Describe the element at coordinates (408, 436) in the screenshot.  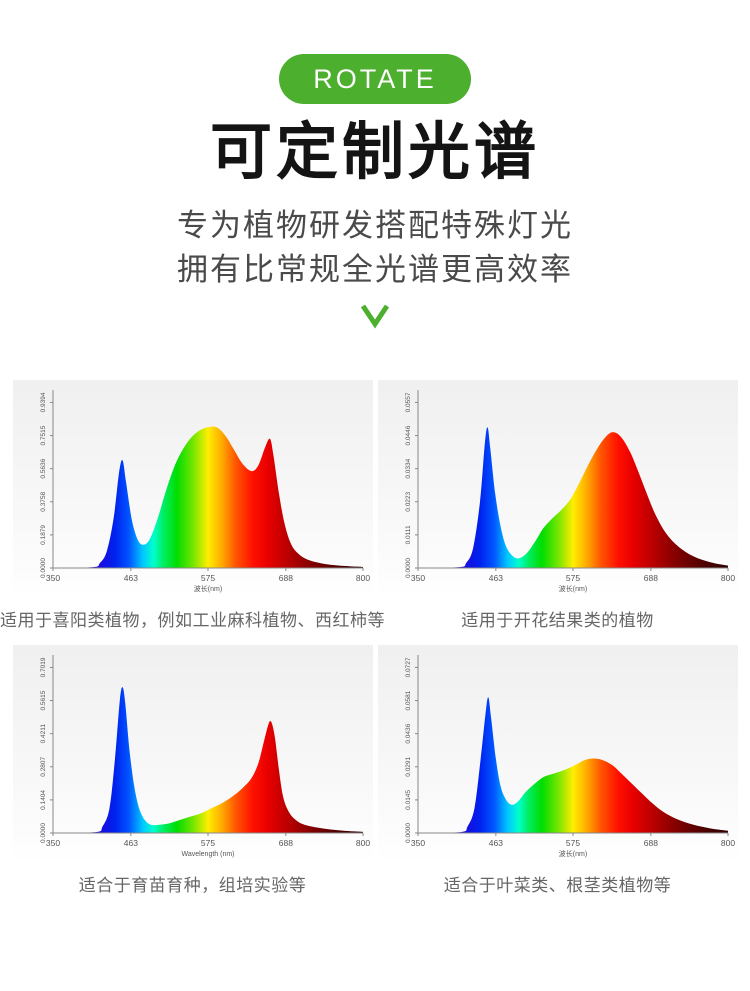
I see `svg-text: 0.0446` at that location.